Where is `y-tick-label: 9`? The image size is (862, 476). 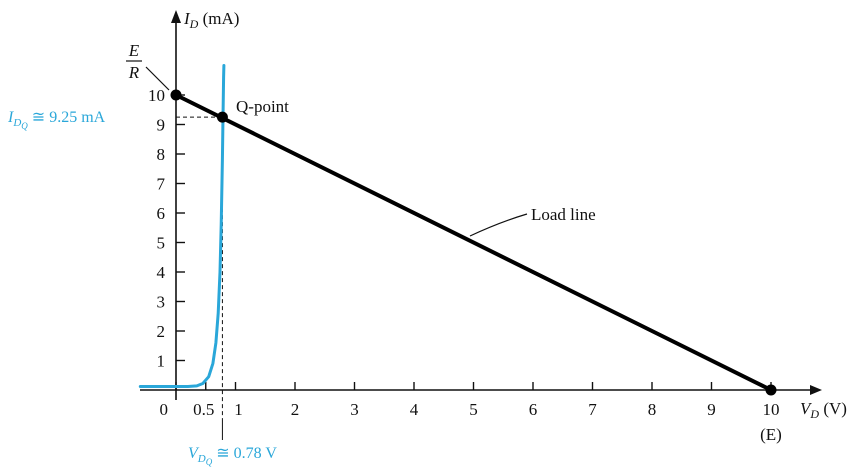 y-tick-label: 9 is located at coordinates (161, 125).